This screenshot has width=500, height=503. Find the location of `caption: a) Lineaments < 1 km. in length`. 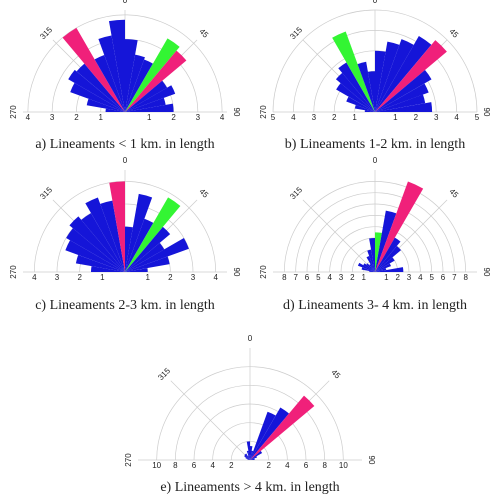

caption: a) Lineaments < 1 km. in length is located at coordinates (124, 144).